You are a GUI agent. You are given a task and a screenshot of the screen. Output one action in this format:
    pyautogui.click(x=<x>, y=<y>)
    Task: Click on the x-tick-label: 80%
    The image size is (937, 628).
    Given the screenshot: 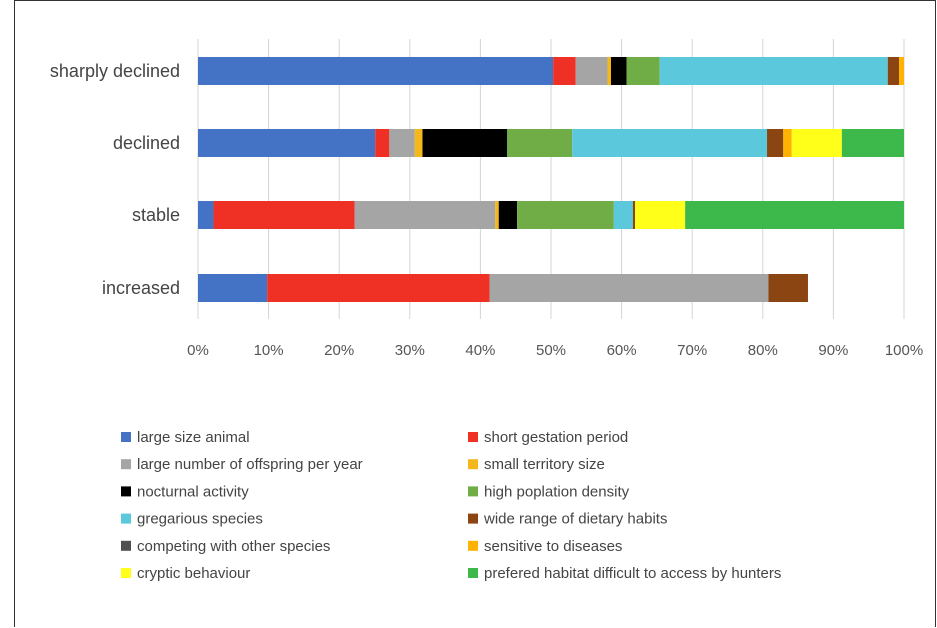 What is the action you would take?
    pyautogui.click(x=763, y=350)
    